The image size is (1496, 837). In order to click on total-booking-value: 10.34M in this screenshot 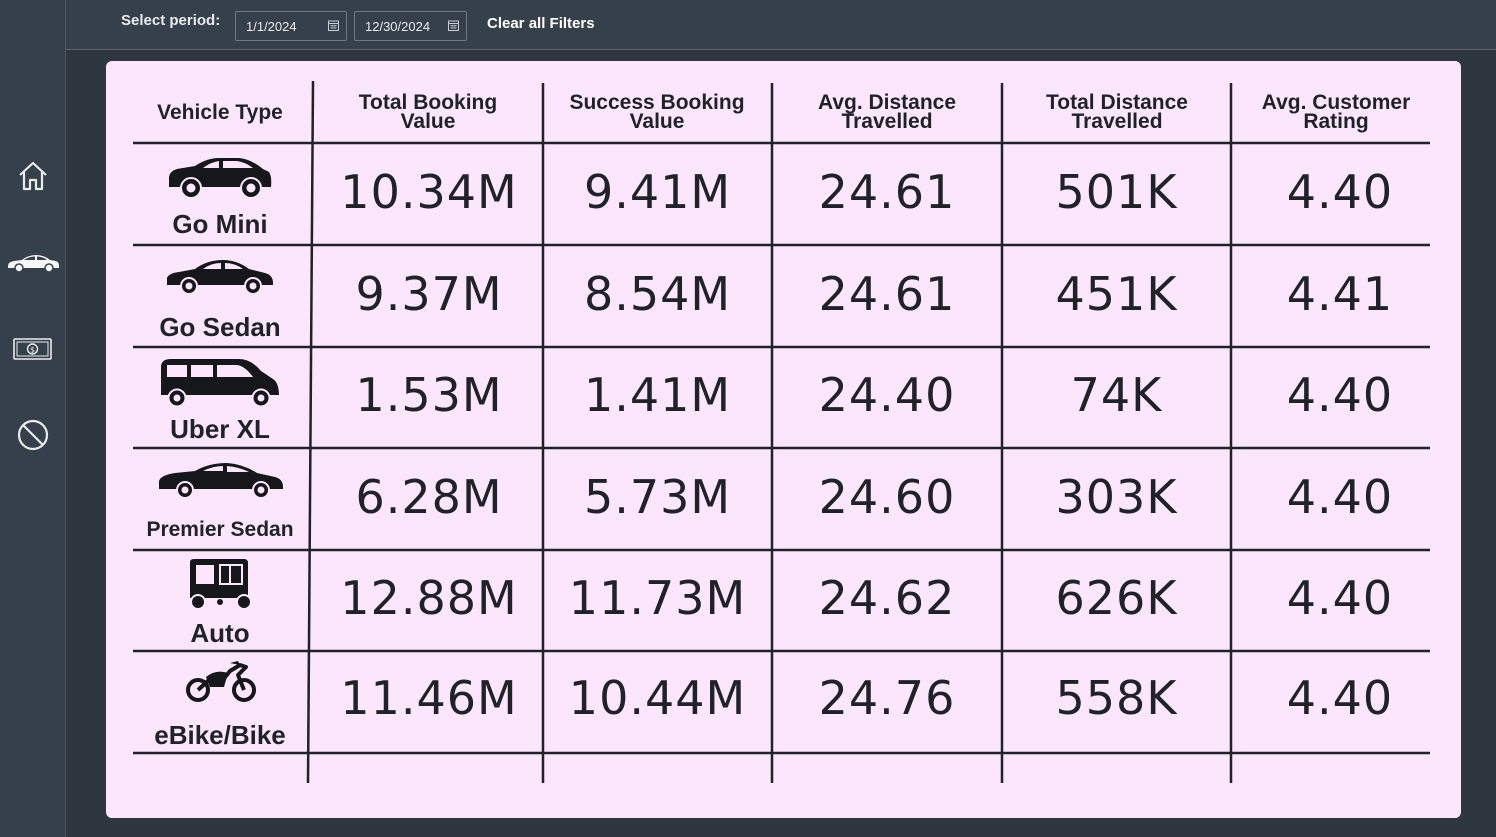, I will do `click(429, 192)`.